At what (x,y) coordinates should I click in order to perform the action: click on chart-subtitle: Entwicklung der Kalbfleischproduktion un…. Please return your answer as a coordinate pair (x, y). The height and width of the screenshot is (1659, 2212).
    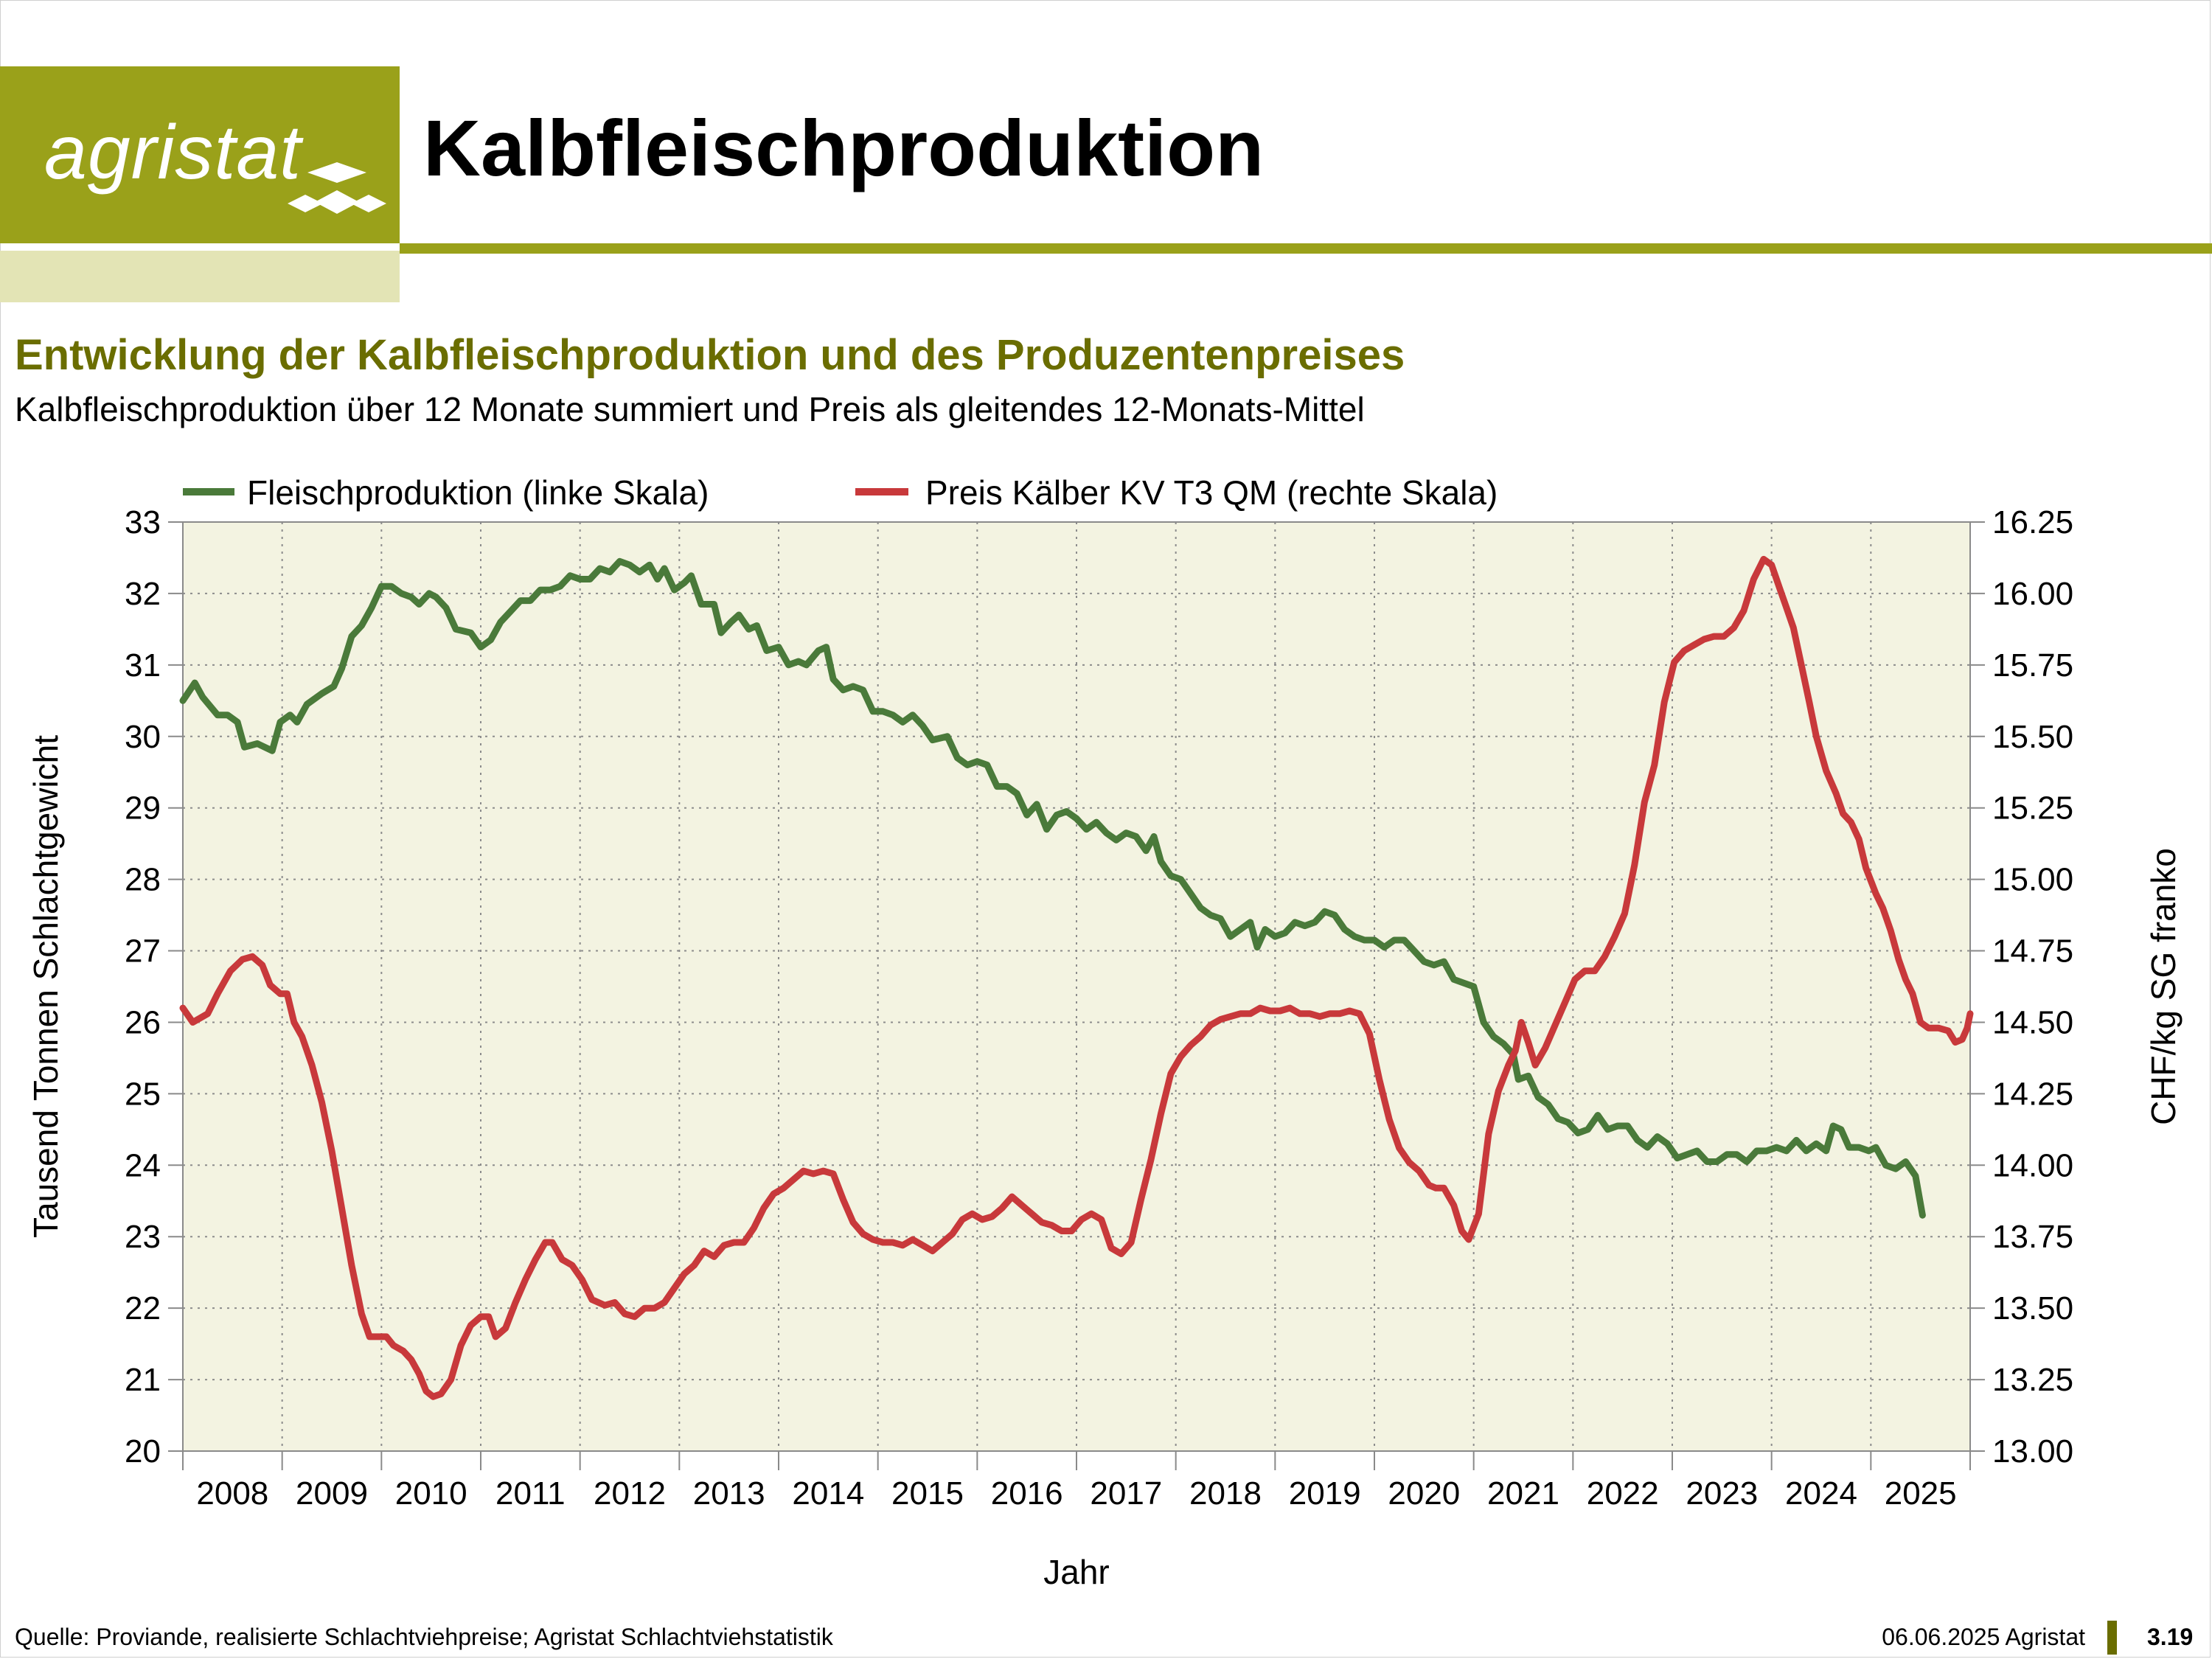
    Looking at the image, I should click on (710, 355).